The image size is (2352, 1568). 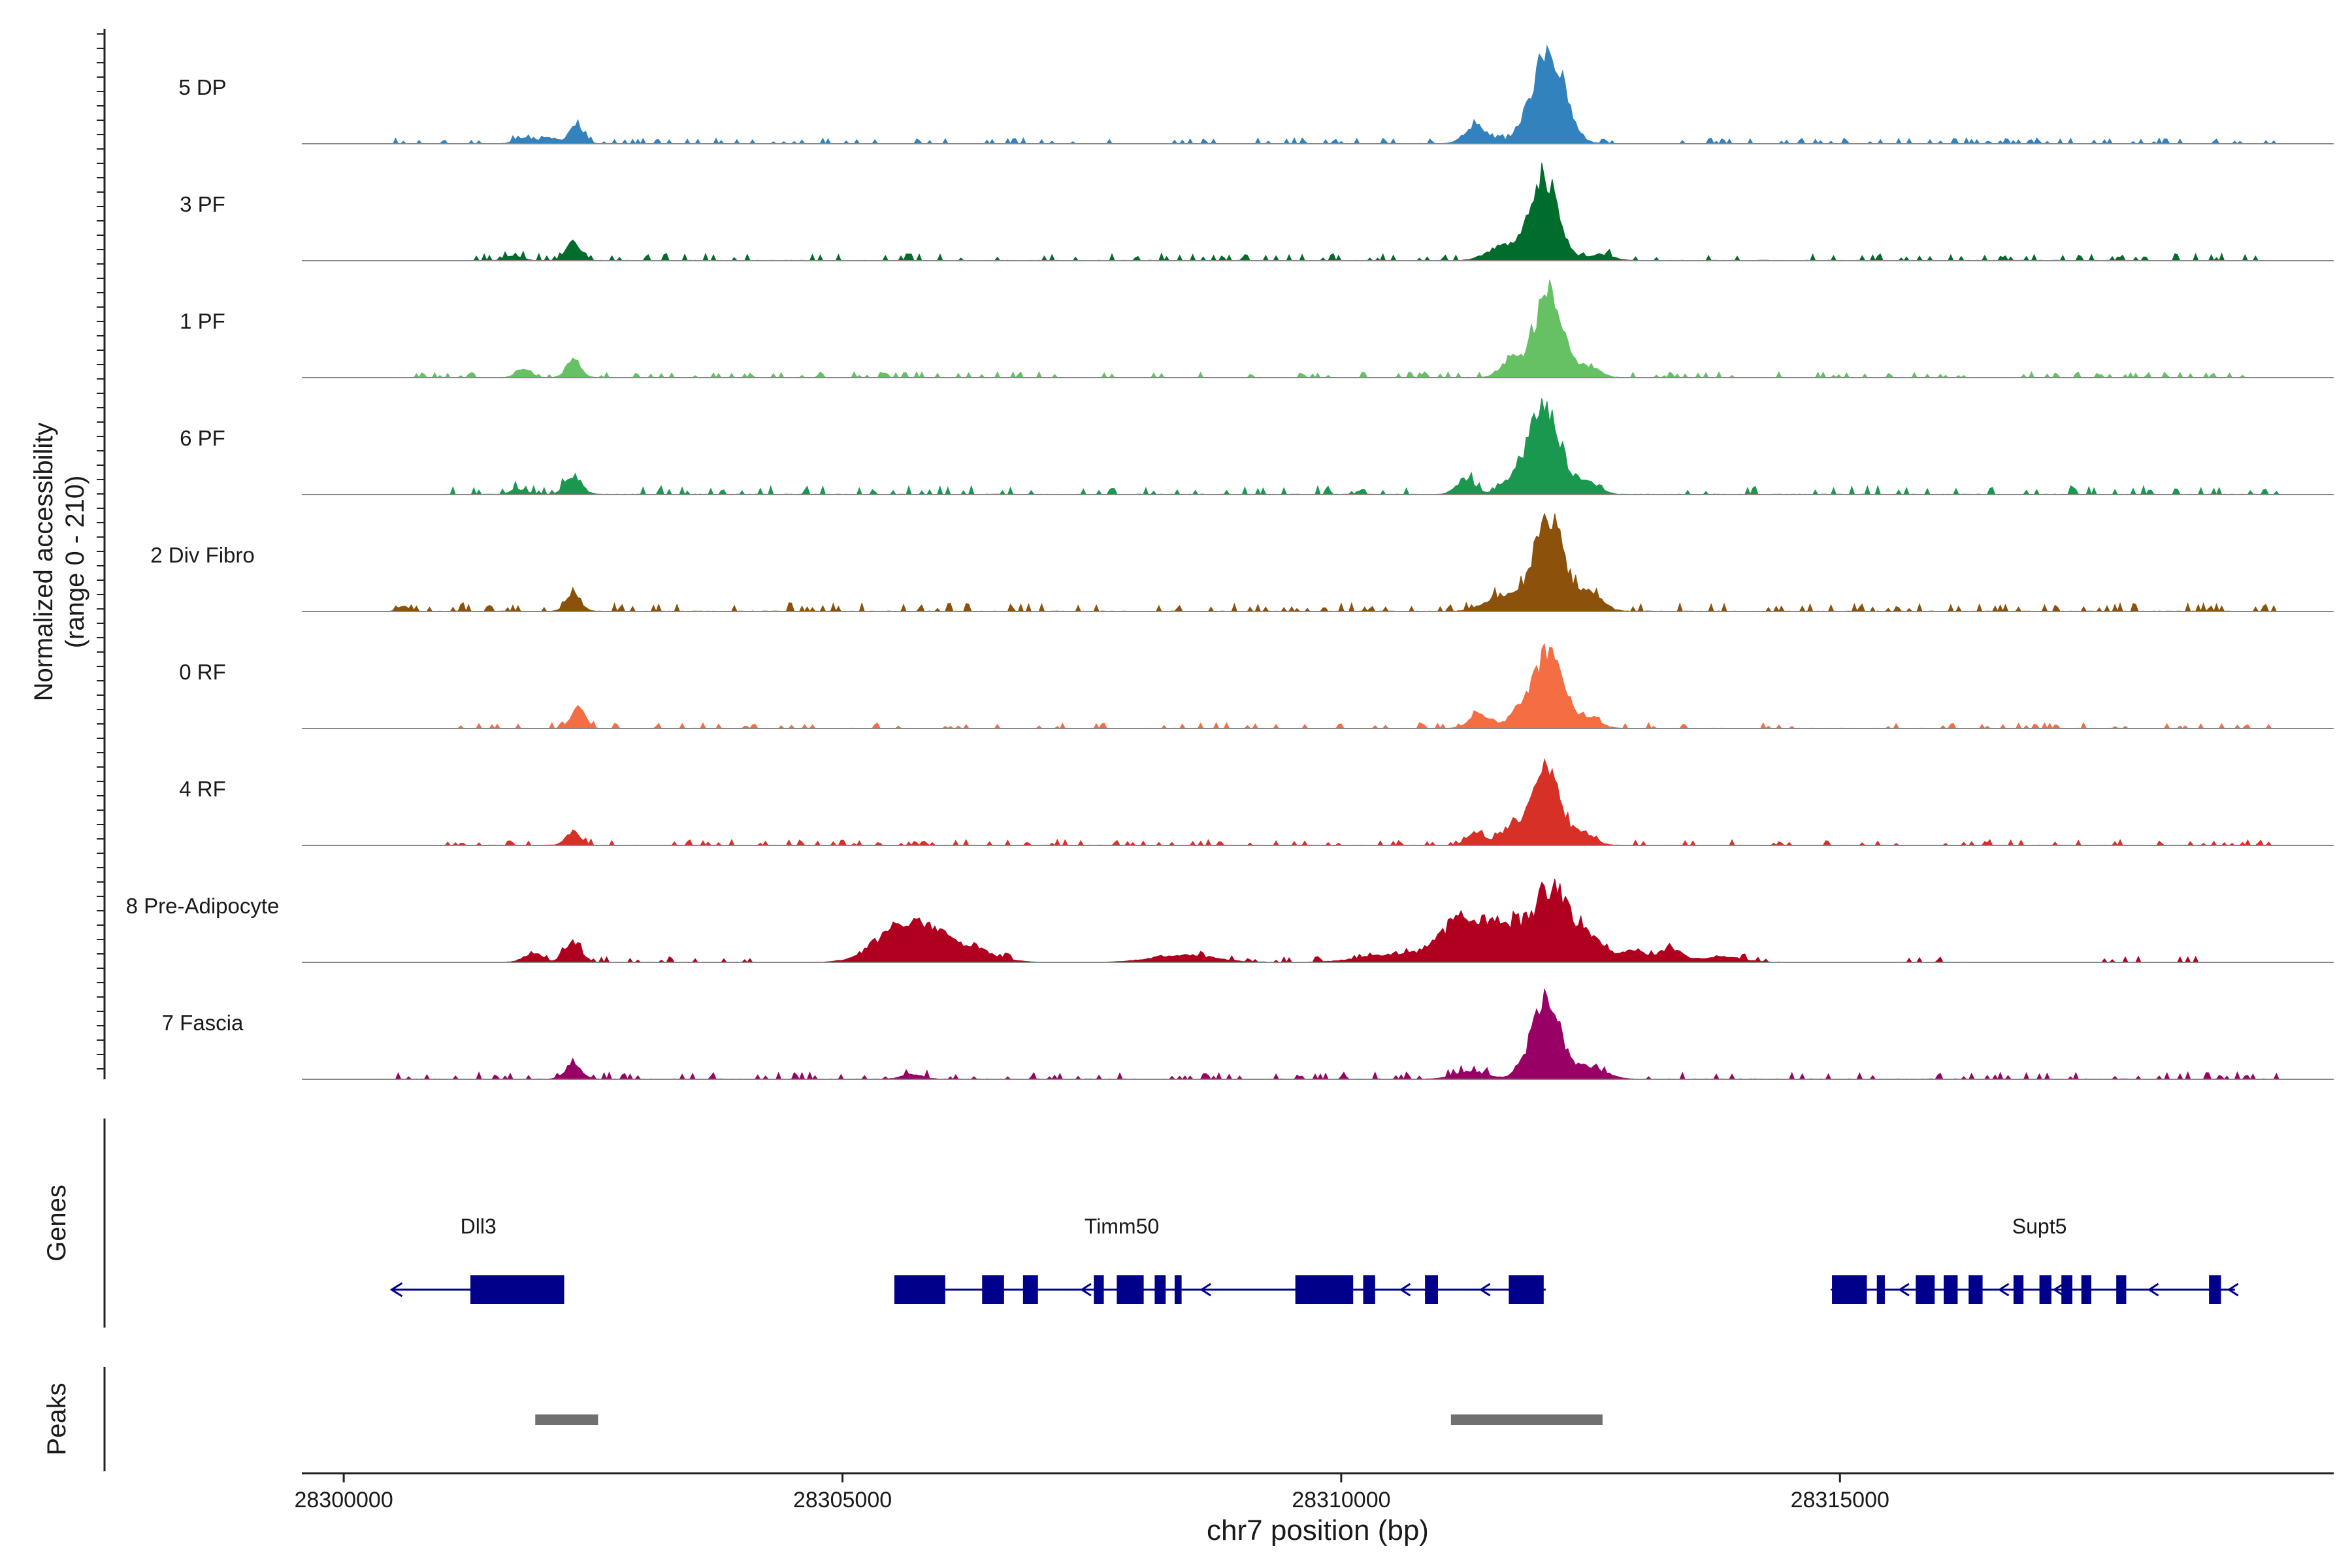 I want to click on track-4-rf: 4 RF, so click(x=1256, y=802).